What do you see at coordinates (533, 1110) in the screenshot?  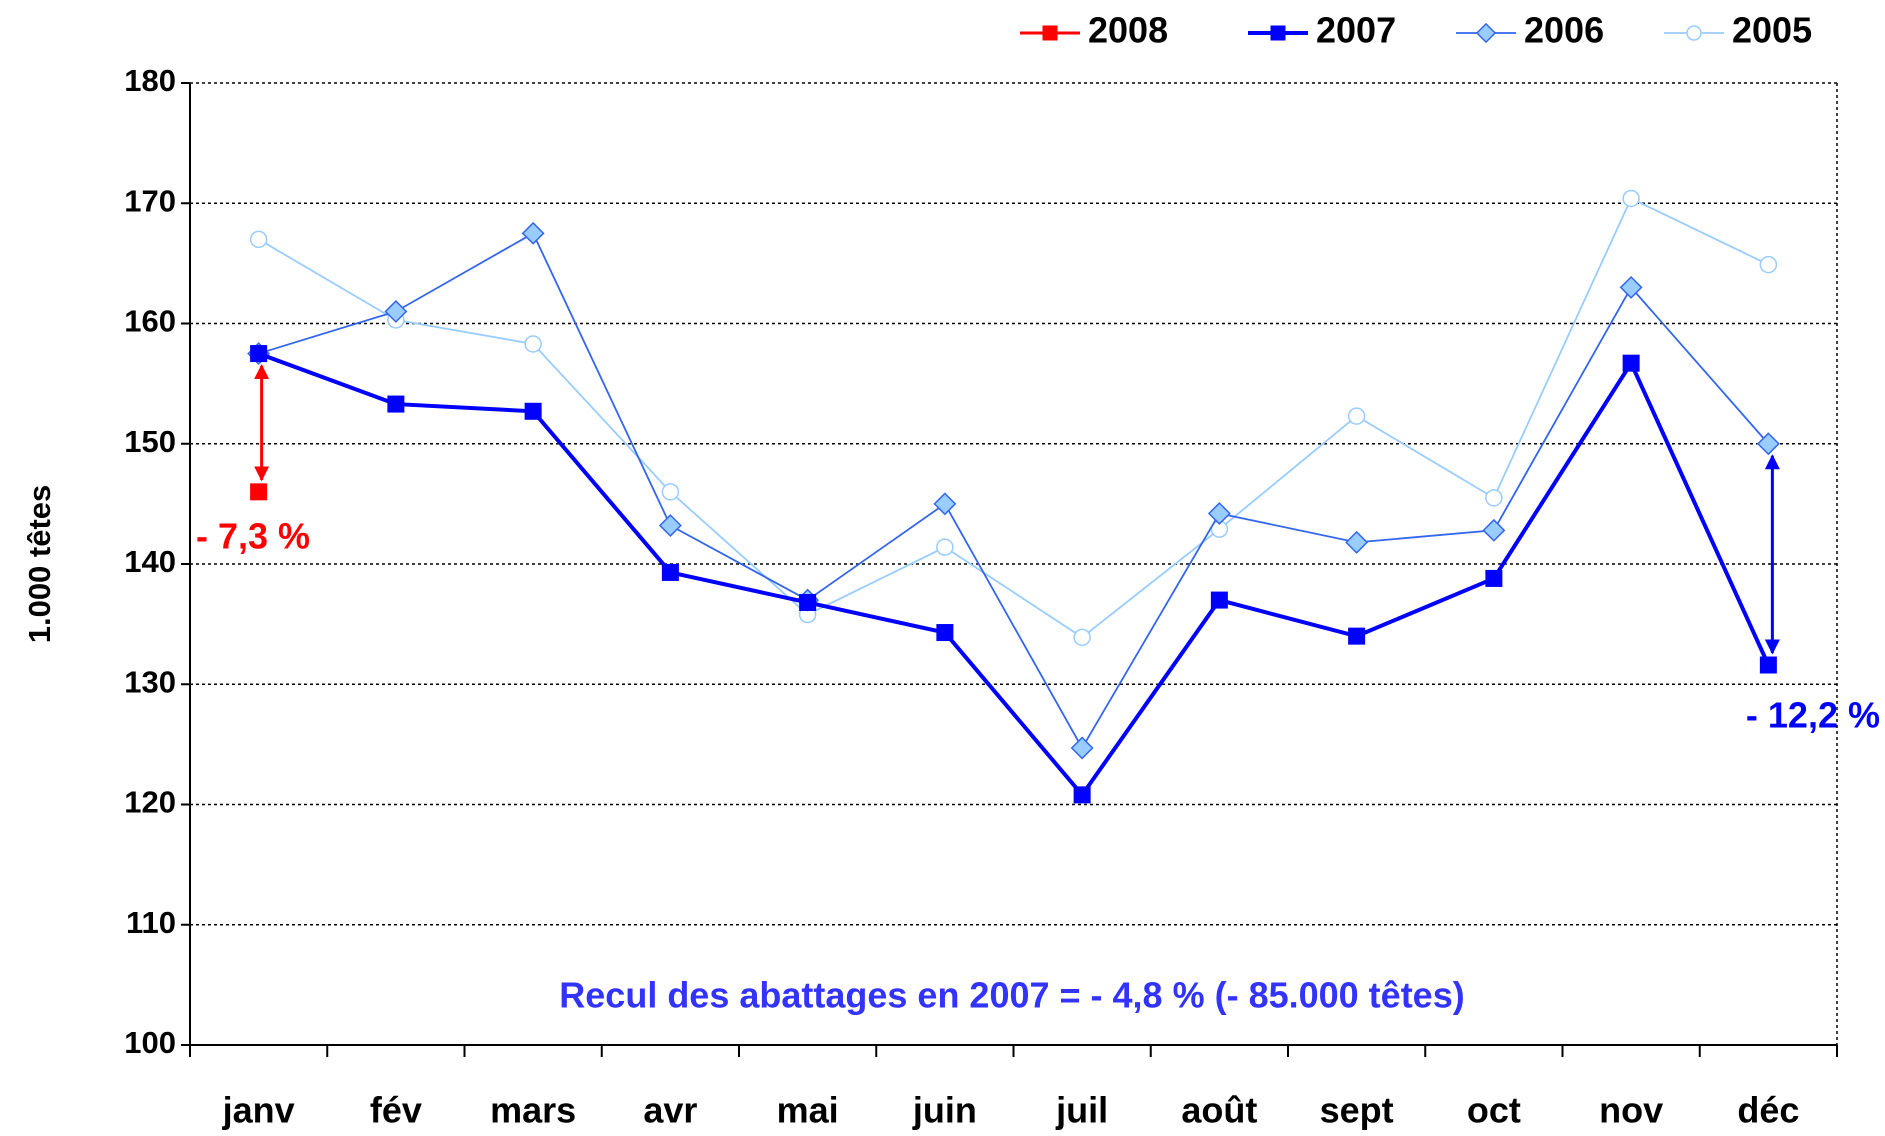 I see `x-tick-label: mars` at bounding box center [533, 1110].